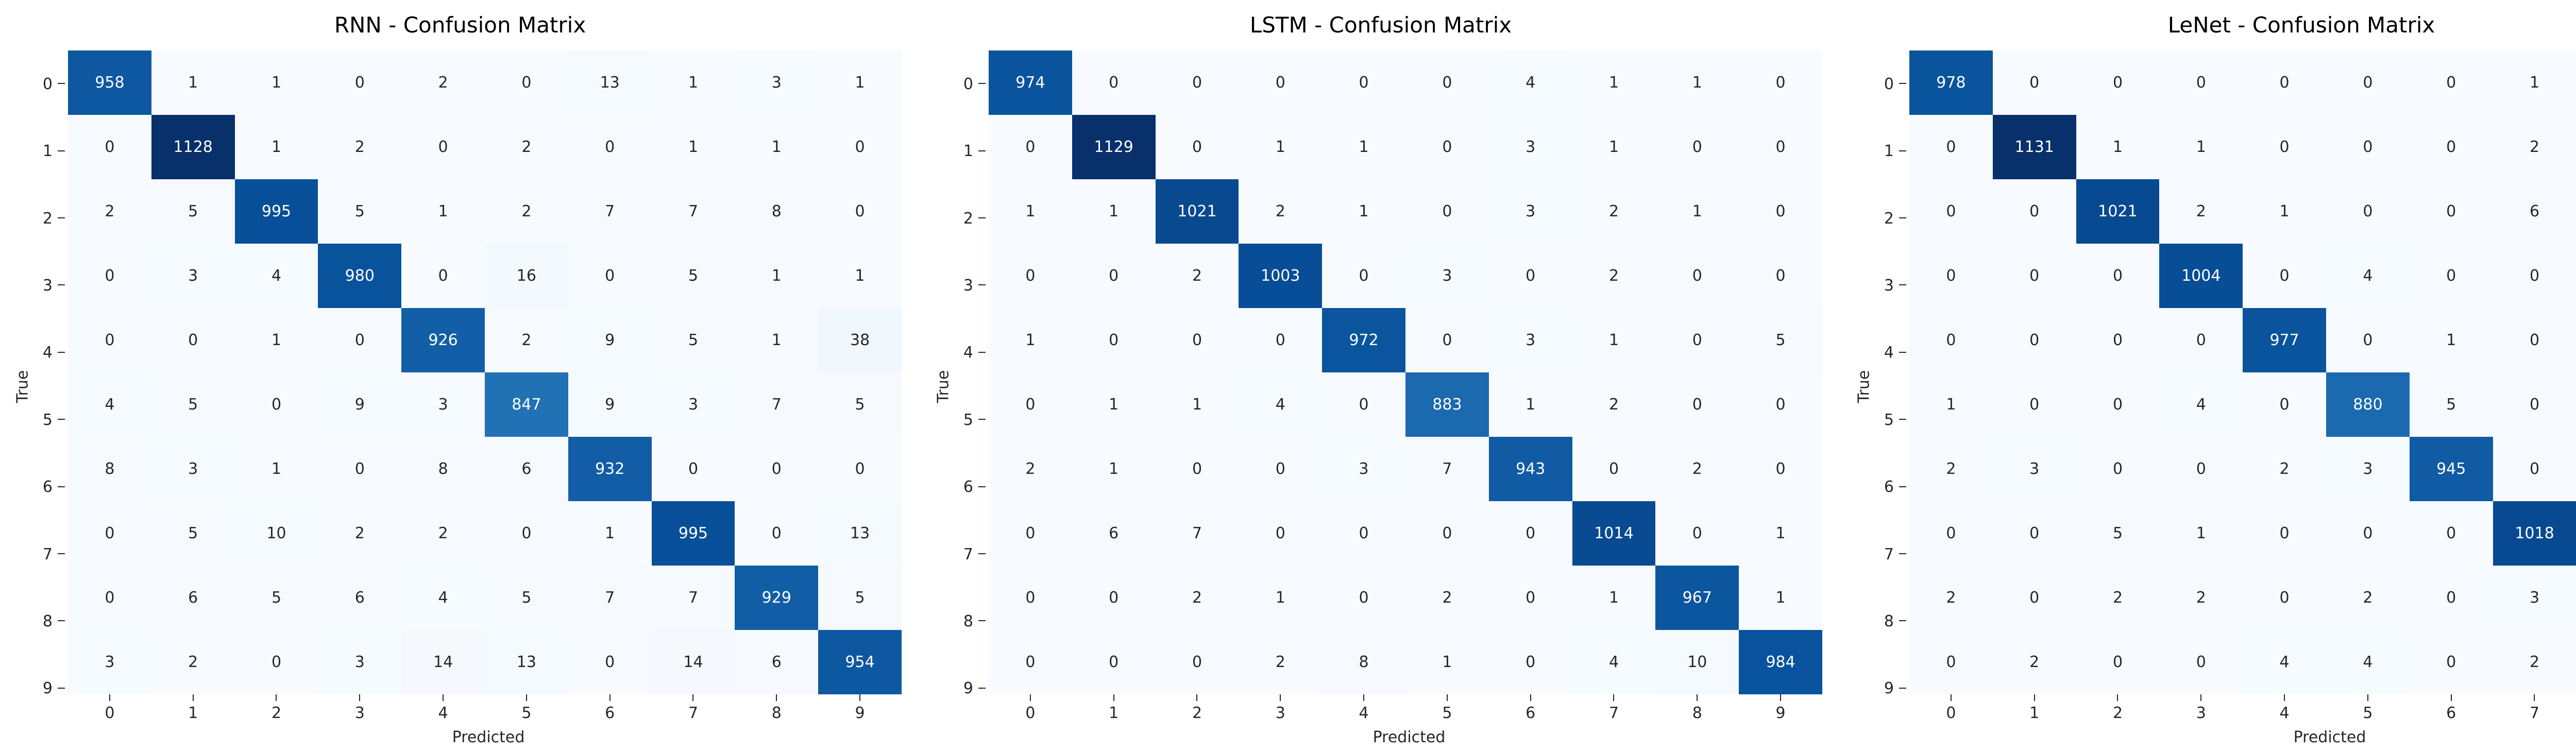  I want to click on y-tick-text: 0, so click(47, 84).